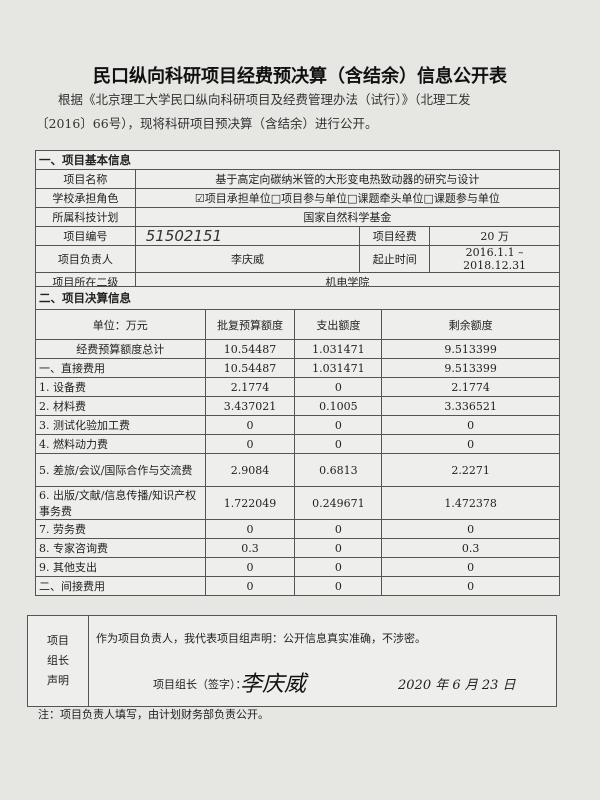 Image resolution: width=600 pixels, height=800 pixels. What do you see at coordinates (300, 76) in the screenshot?
I see `page-title: 民口纵向科研项目经费预决算（含结余）信息公开表` at bounding box center [300, 76].